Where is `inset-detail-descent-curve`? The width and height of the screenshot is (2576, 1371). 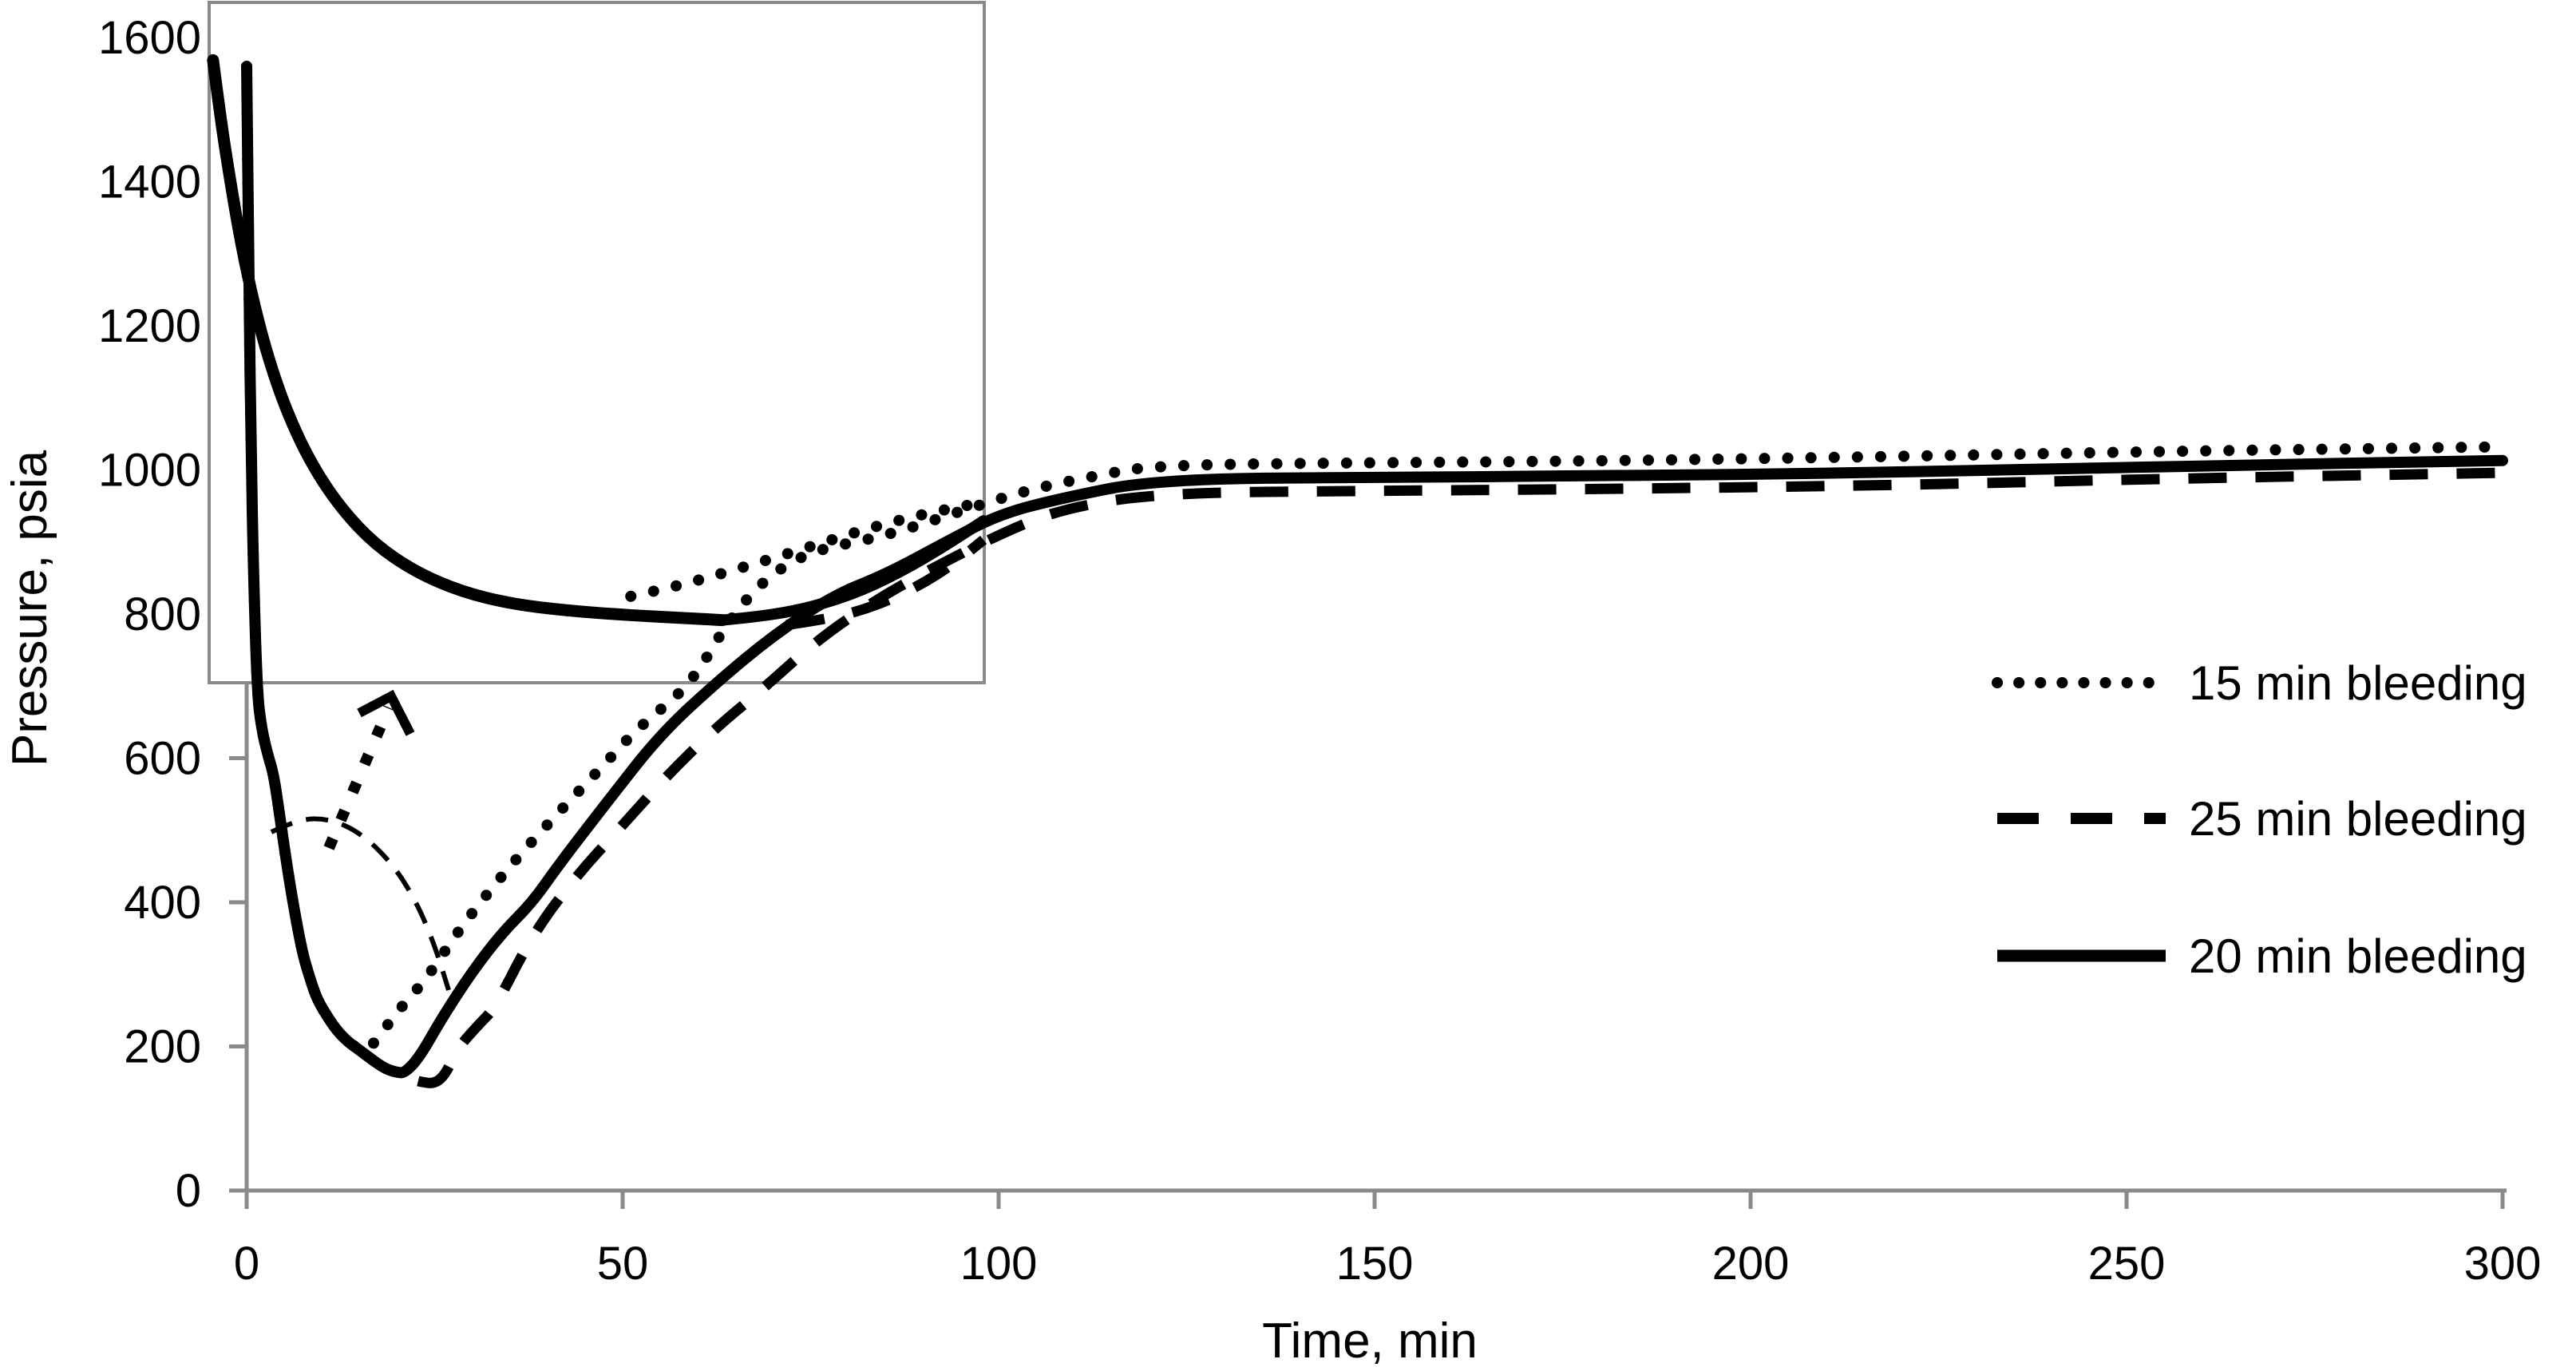
inset-detail-descent-curve is located at coordinates (468, 340).